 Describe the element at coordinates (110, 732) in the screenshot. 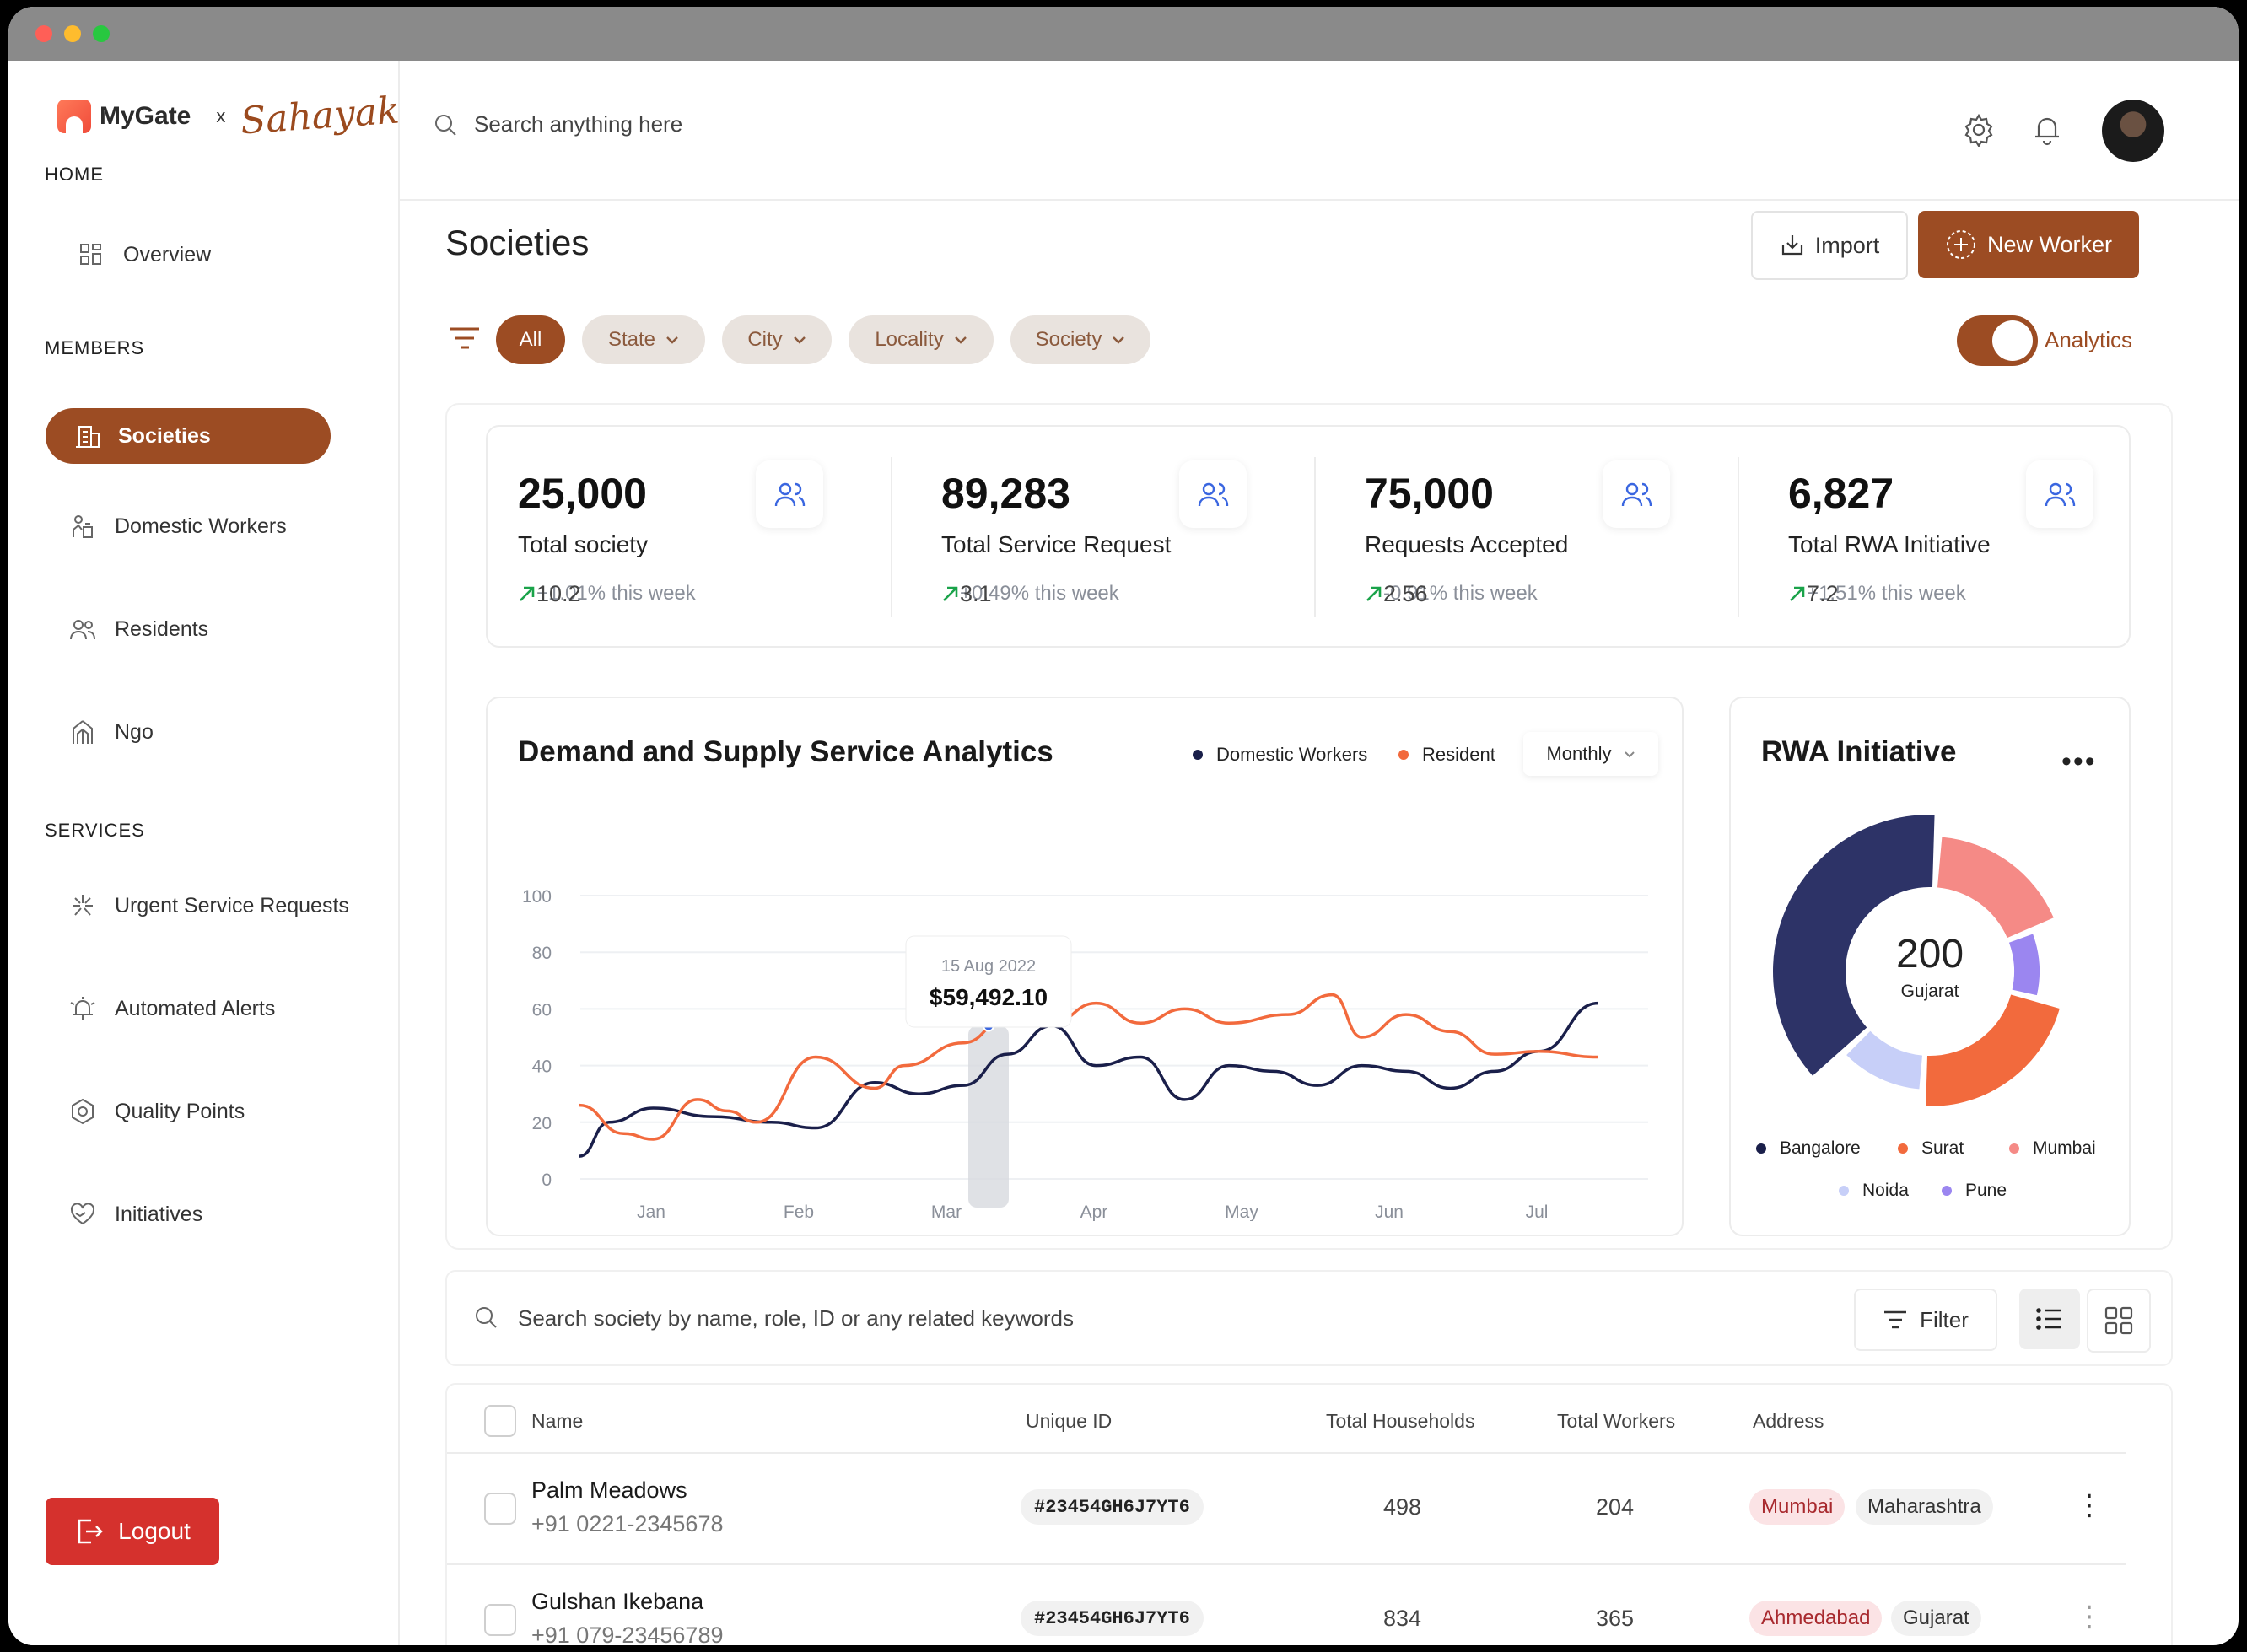

I see `sidebar-item-ngo: Ngo` at that location.